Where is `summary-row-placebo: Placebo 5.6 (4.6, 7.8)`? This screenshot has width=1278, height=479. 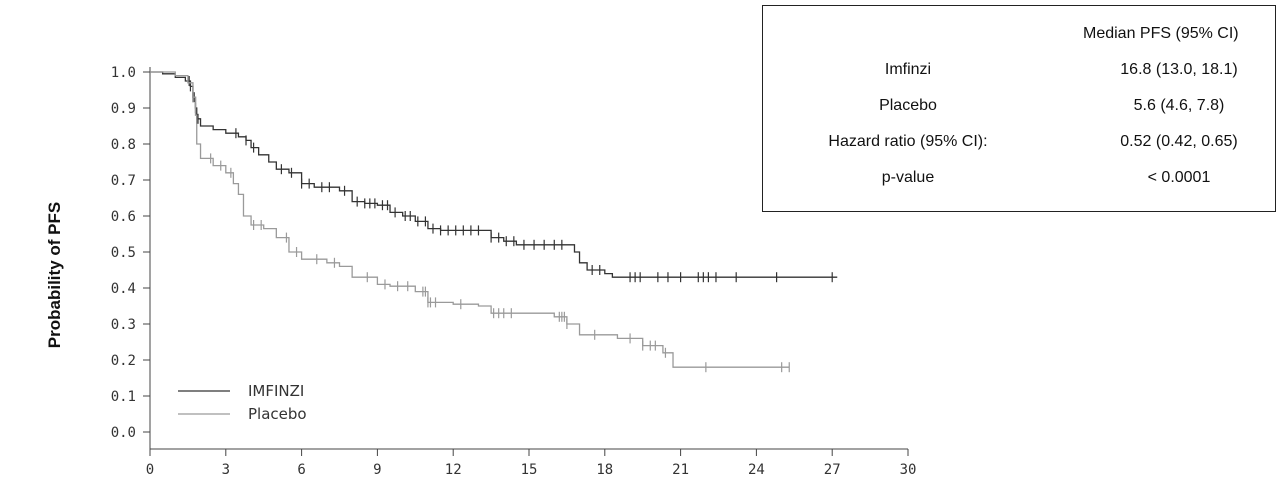
summary-row-placebo: Placebo 5.6 (4.6, 7.8) is located at coordinates (1019, 106).